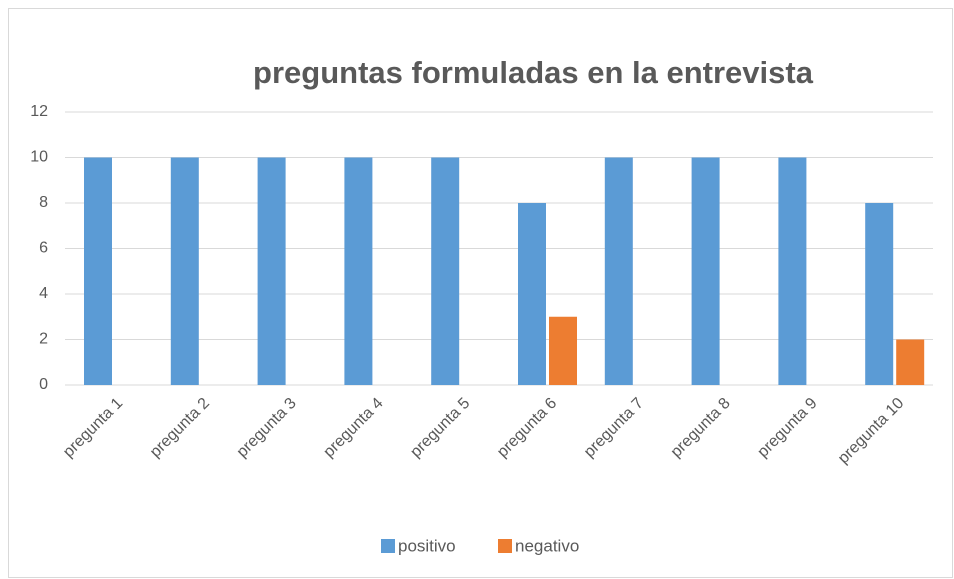  What do you see at coordinates (427, 545) in the screenshot?
I see `legend-label: positivo` at bounding box center [427, 545].